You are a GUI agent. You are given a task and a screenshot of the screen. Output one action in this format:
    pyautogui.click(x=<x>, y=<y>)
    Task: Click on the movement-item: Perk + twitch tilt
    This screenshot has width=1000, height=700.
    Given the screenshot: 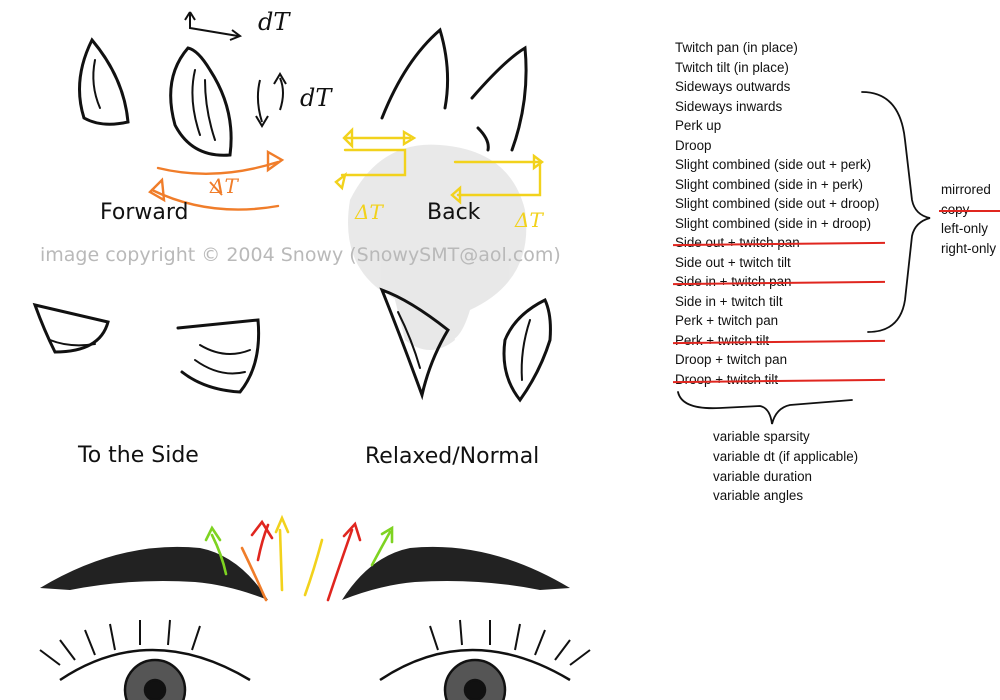 What is the action you would take?
    pyautogui.click(x=777, y=341)
    